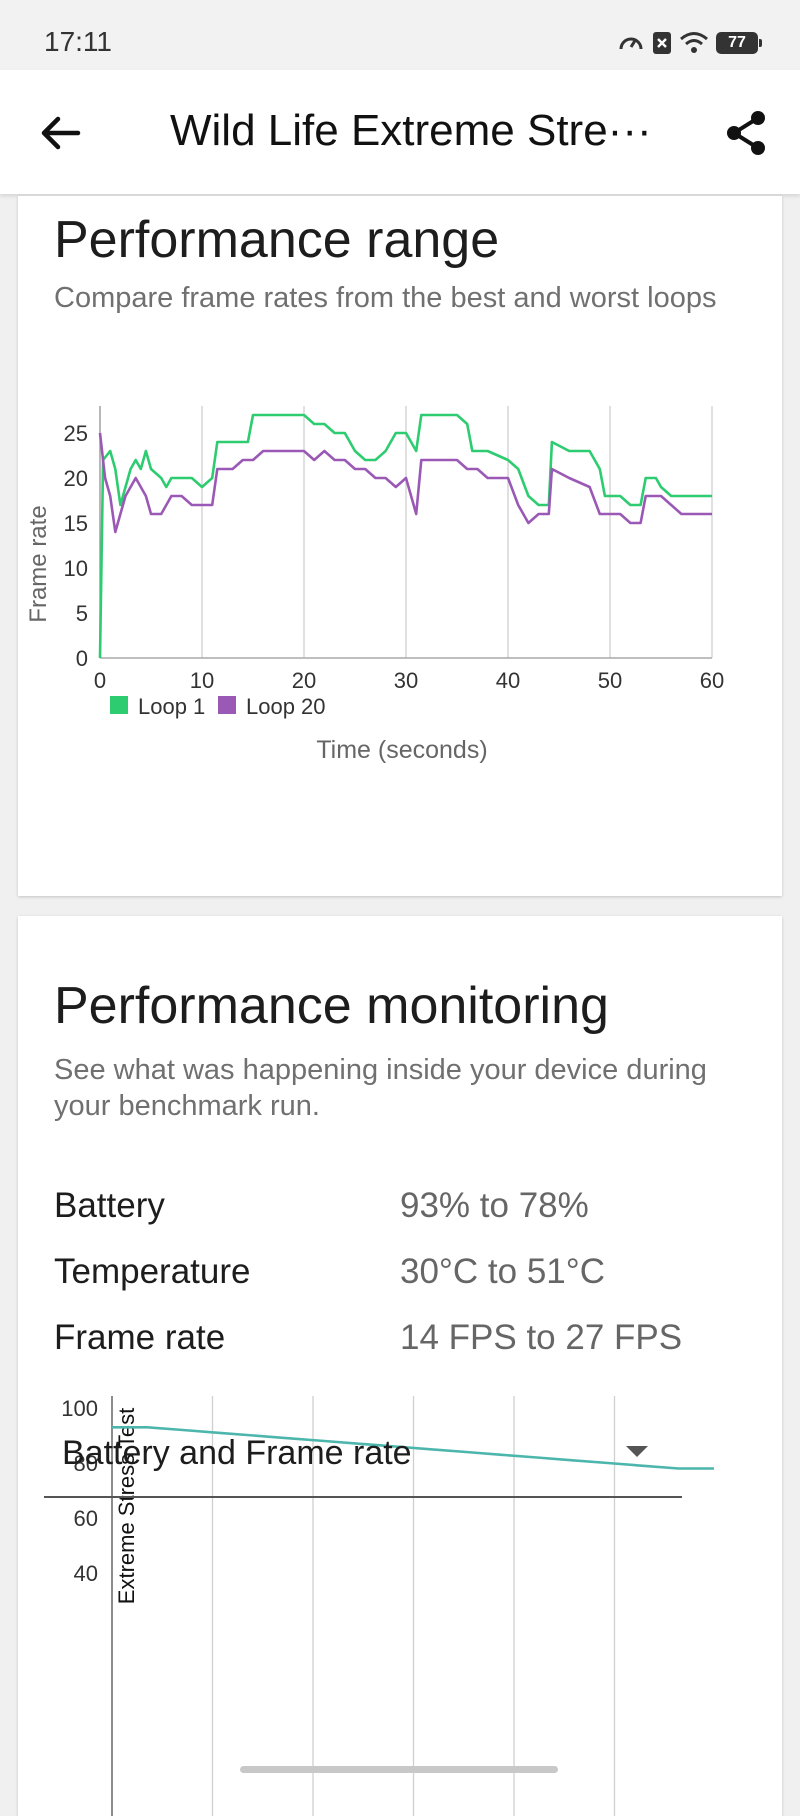  I want to click on x-tick-label: 40, so click(508, 680).